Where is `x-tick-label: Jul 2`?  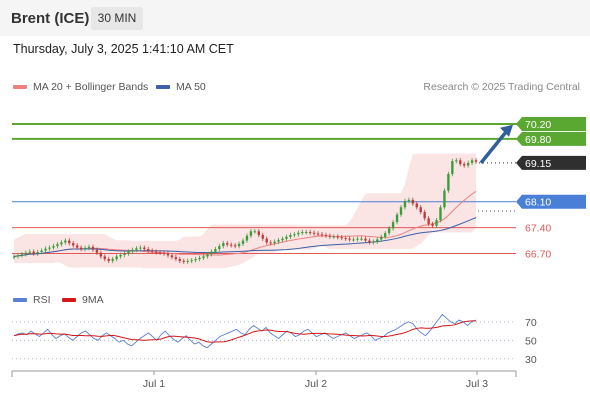 x-tick-label: Jul 2 is located at coordinates (316, 384).